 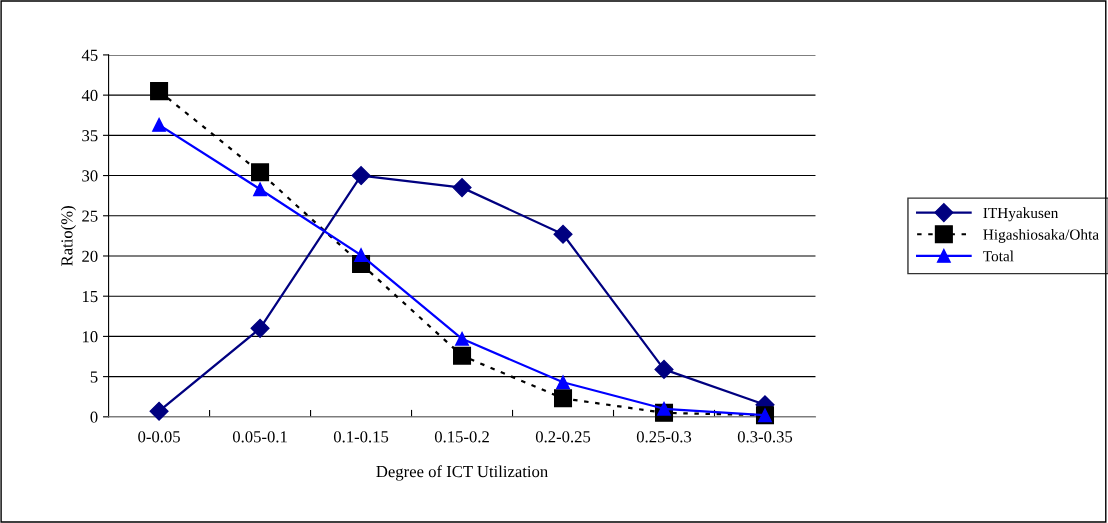 What do you see at coordinates (1041, 235) in the screenshot?
I see `legend-label: Higashiosaka/Ohta` at bounding box center [1041, 235].